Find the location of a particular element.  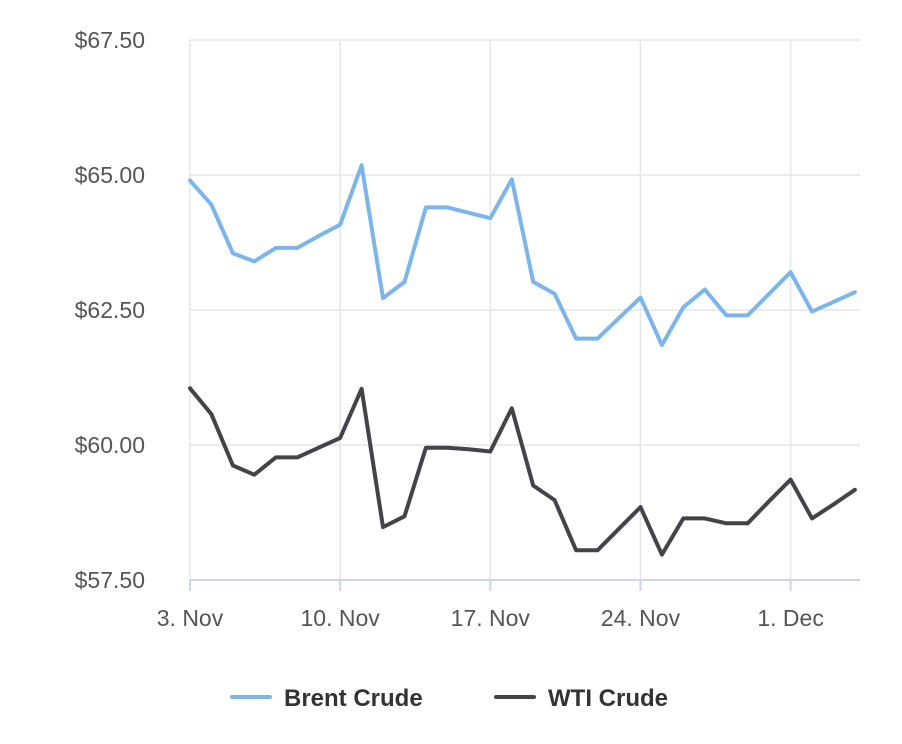

legend: Brent Crude WTI Crude is located at coordinates (449, 698).